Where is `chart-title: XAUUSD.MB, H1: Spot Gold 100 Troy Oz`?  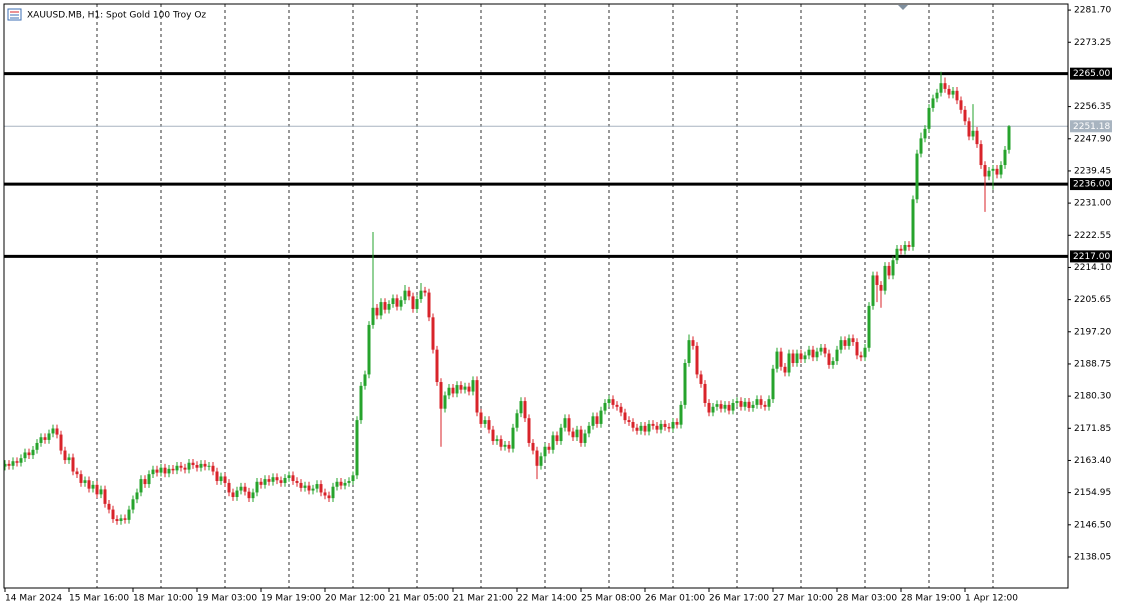
chart-title: XAUUSD.MB, H1: Spot Gold 100 Troy Oz is located at coordinates (116, 16).